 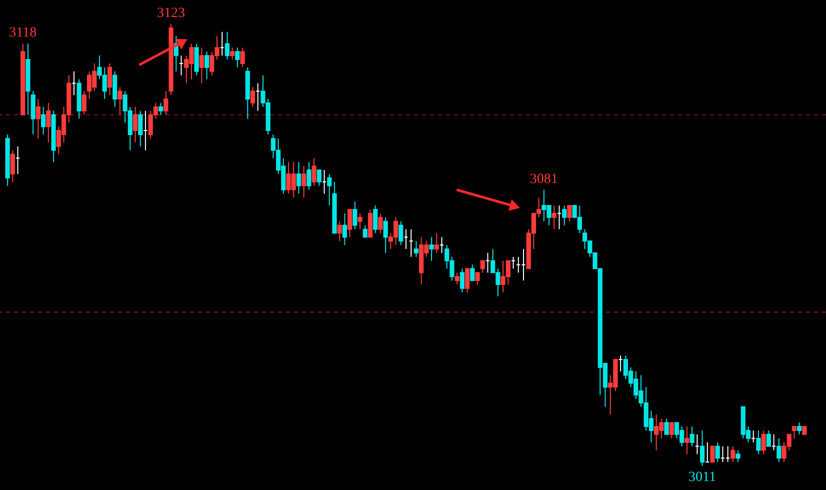 I want to click on annotation: 3118, so click(x=23, y=33).